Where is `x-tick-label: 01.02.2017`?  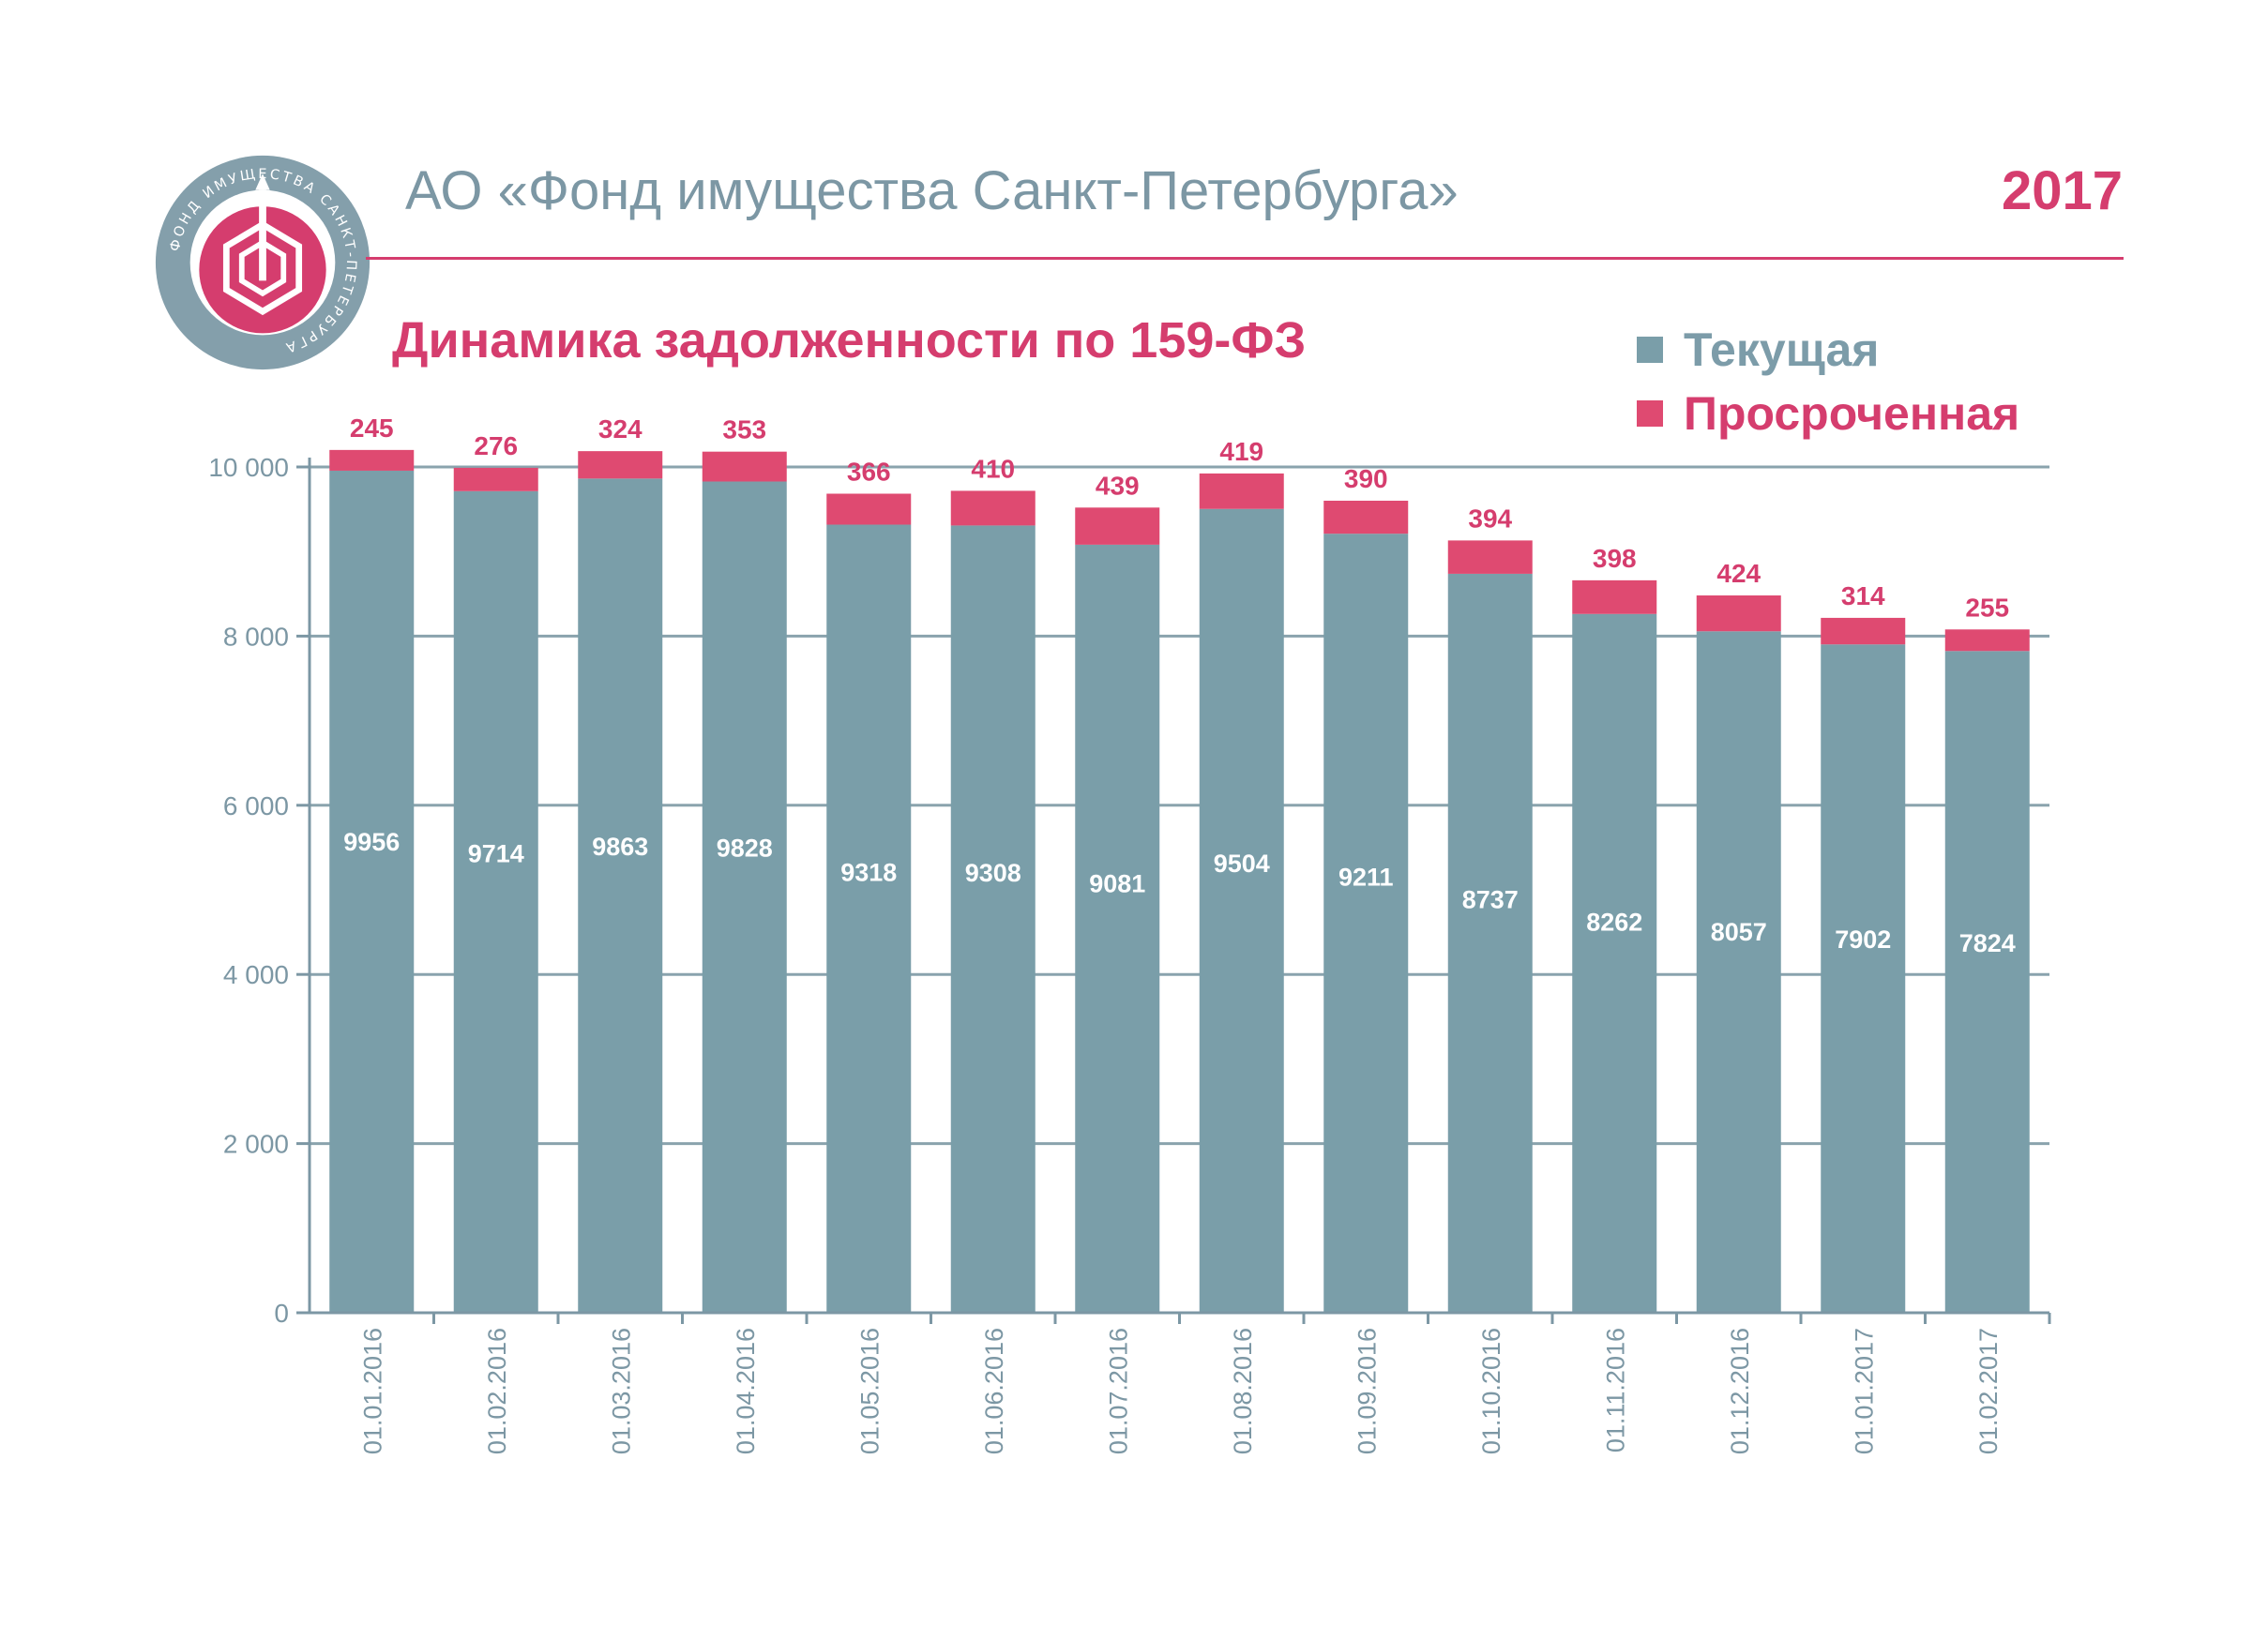
x-tick-label: 01.02.2017 is located at coordinates (1988, 1391).